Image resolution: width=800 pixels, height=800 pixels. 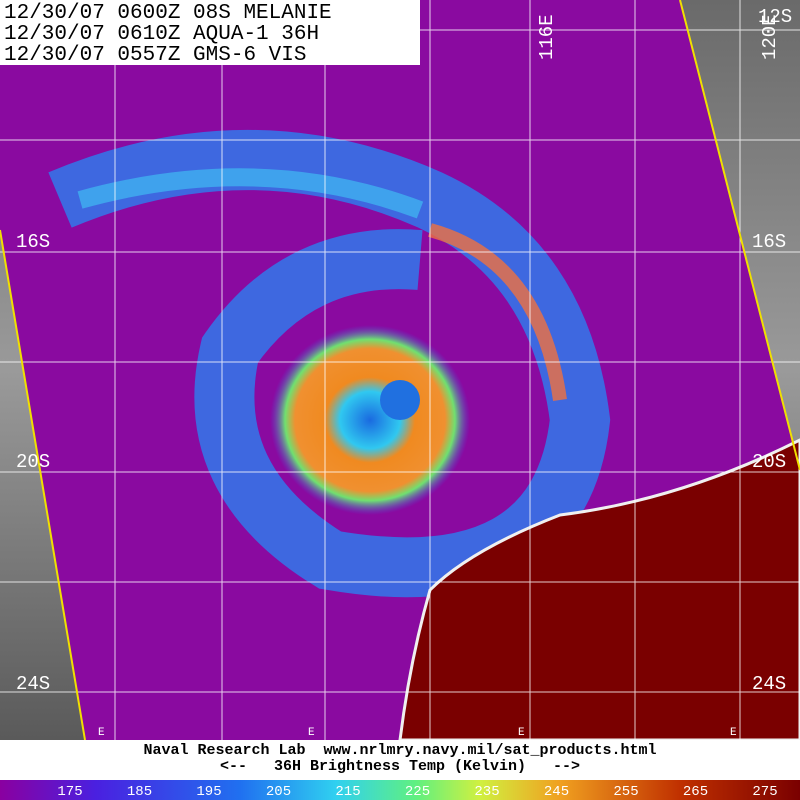 I want to click on colorbar-label: 235, so click(x=486, y=792).